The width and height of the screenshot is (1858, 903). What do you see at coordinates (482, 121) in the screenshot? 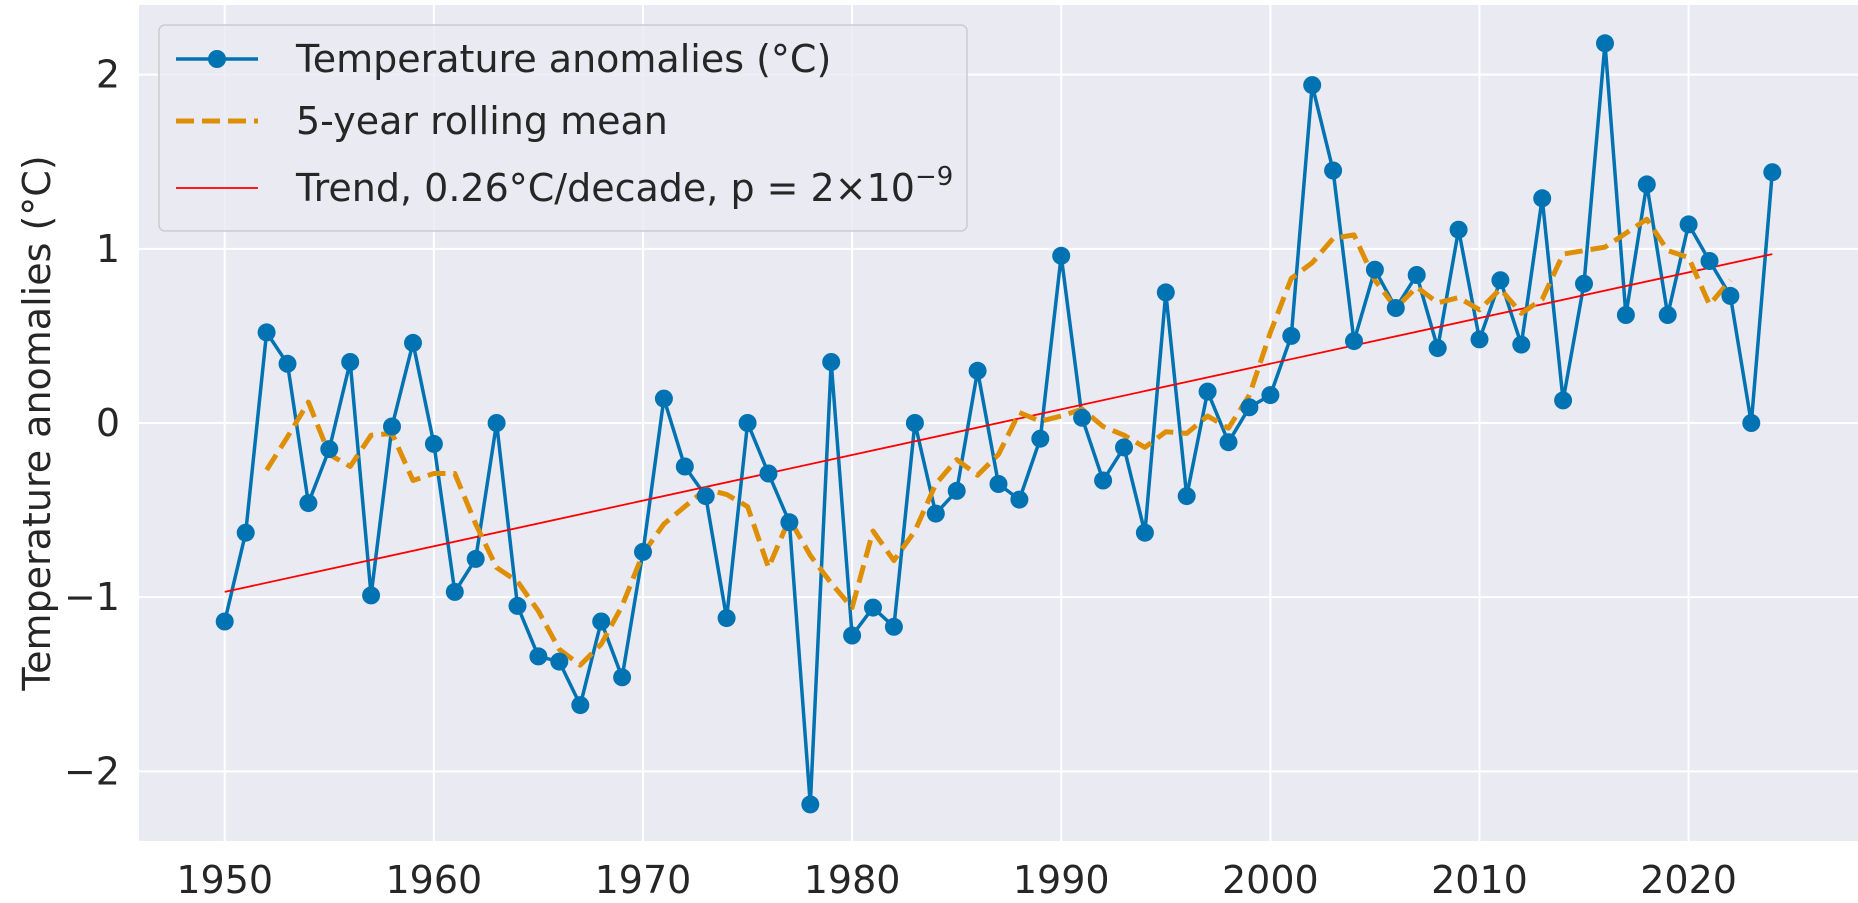
I see `legend-label-rolling-mean: 5-year rolling mean` at bounding box center [482, 121].